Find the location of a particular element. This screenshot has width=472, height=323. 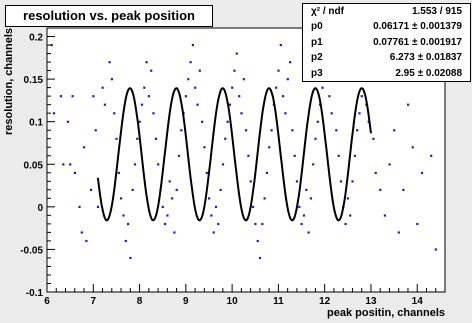

stats-key: χ² / ndf is located at coordinates (327, 11).